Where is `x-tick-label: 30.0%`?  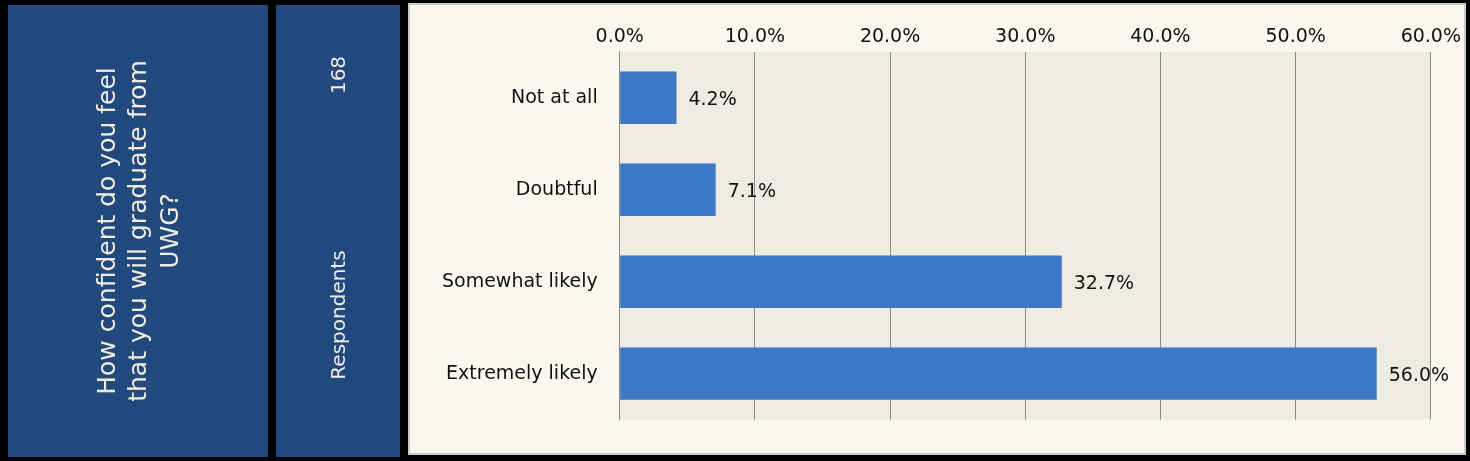
x-tick-label: 30.0% is located at coordinates (1025, 35).